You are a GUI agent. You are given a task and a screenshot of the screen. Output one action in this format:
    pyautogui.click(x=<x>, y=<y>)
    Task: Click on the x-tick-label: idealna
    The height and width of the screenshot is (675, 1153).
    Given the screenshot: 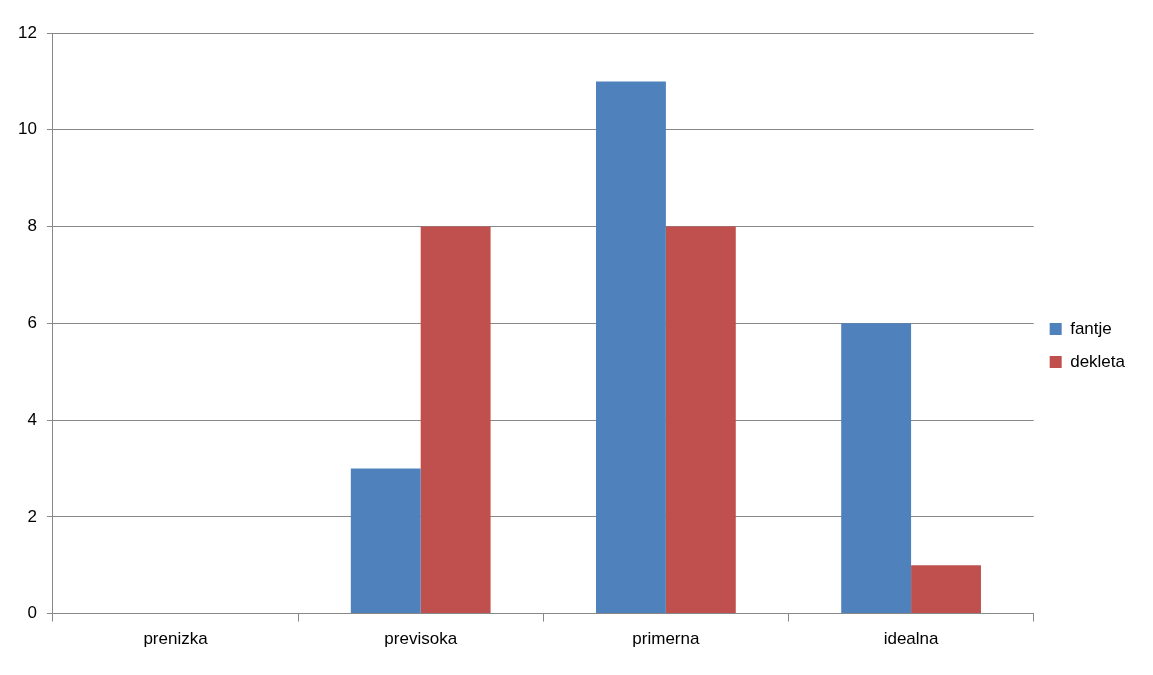 What is the action you would take?
    pyautogui.click(x=911, y=639)
    